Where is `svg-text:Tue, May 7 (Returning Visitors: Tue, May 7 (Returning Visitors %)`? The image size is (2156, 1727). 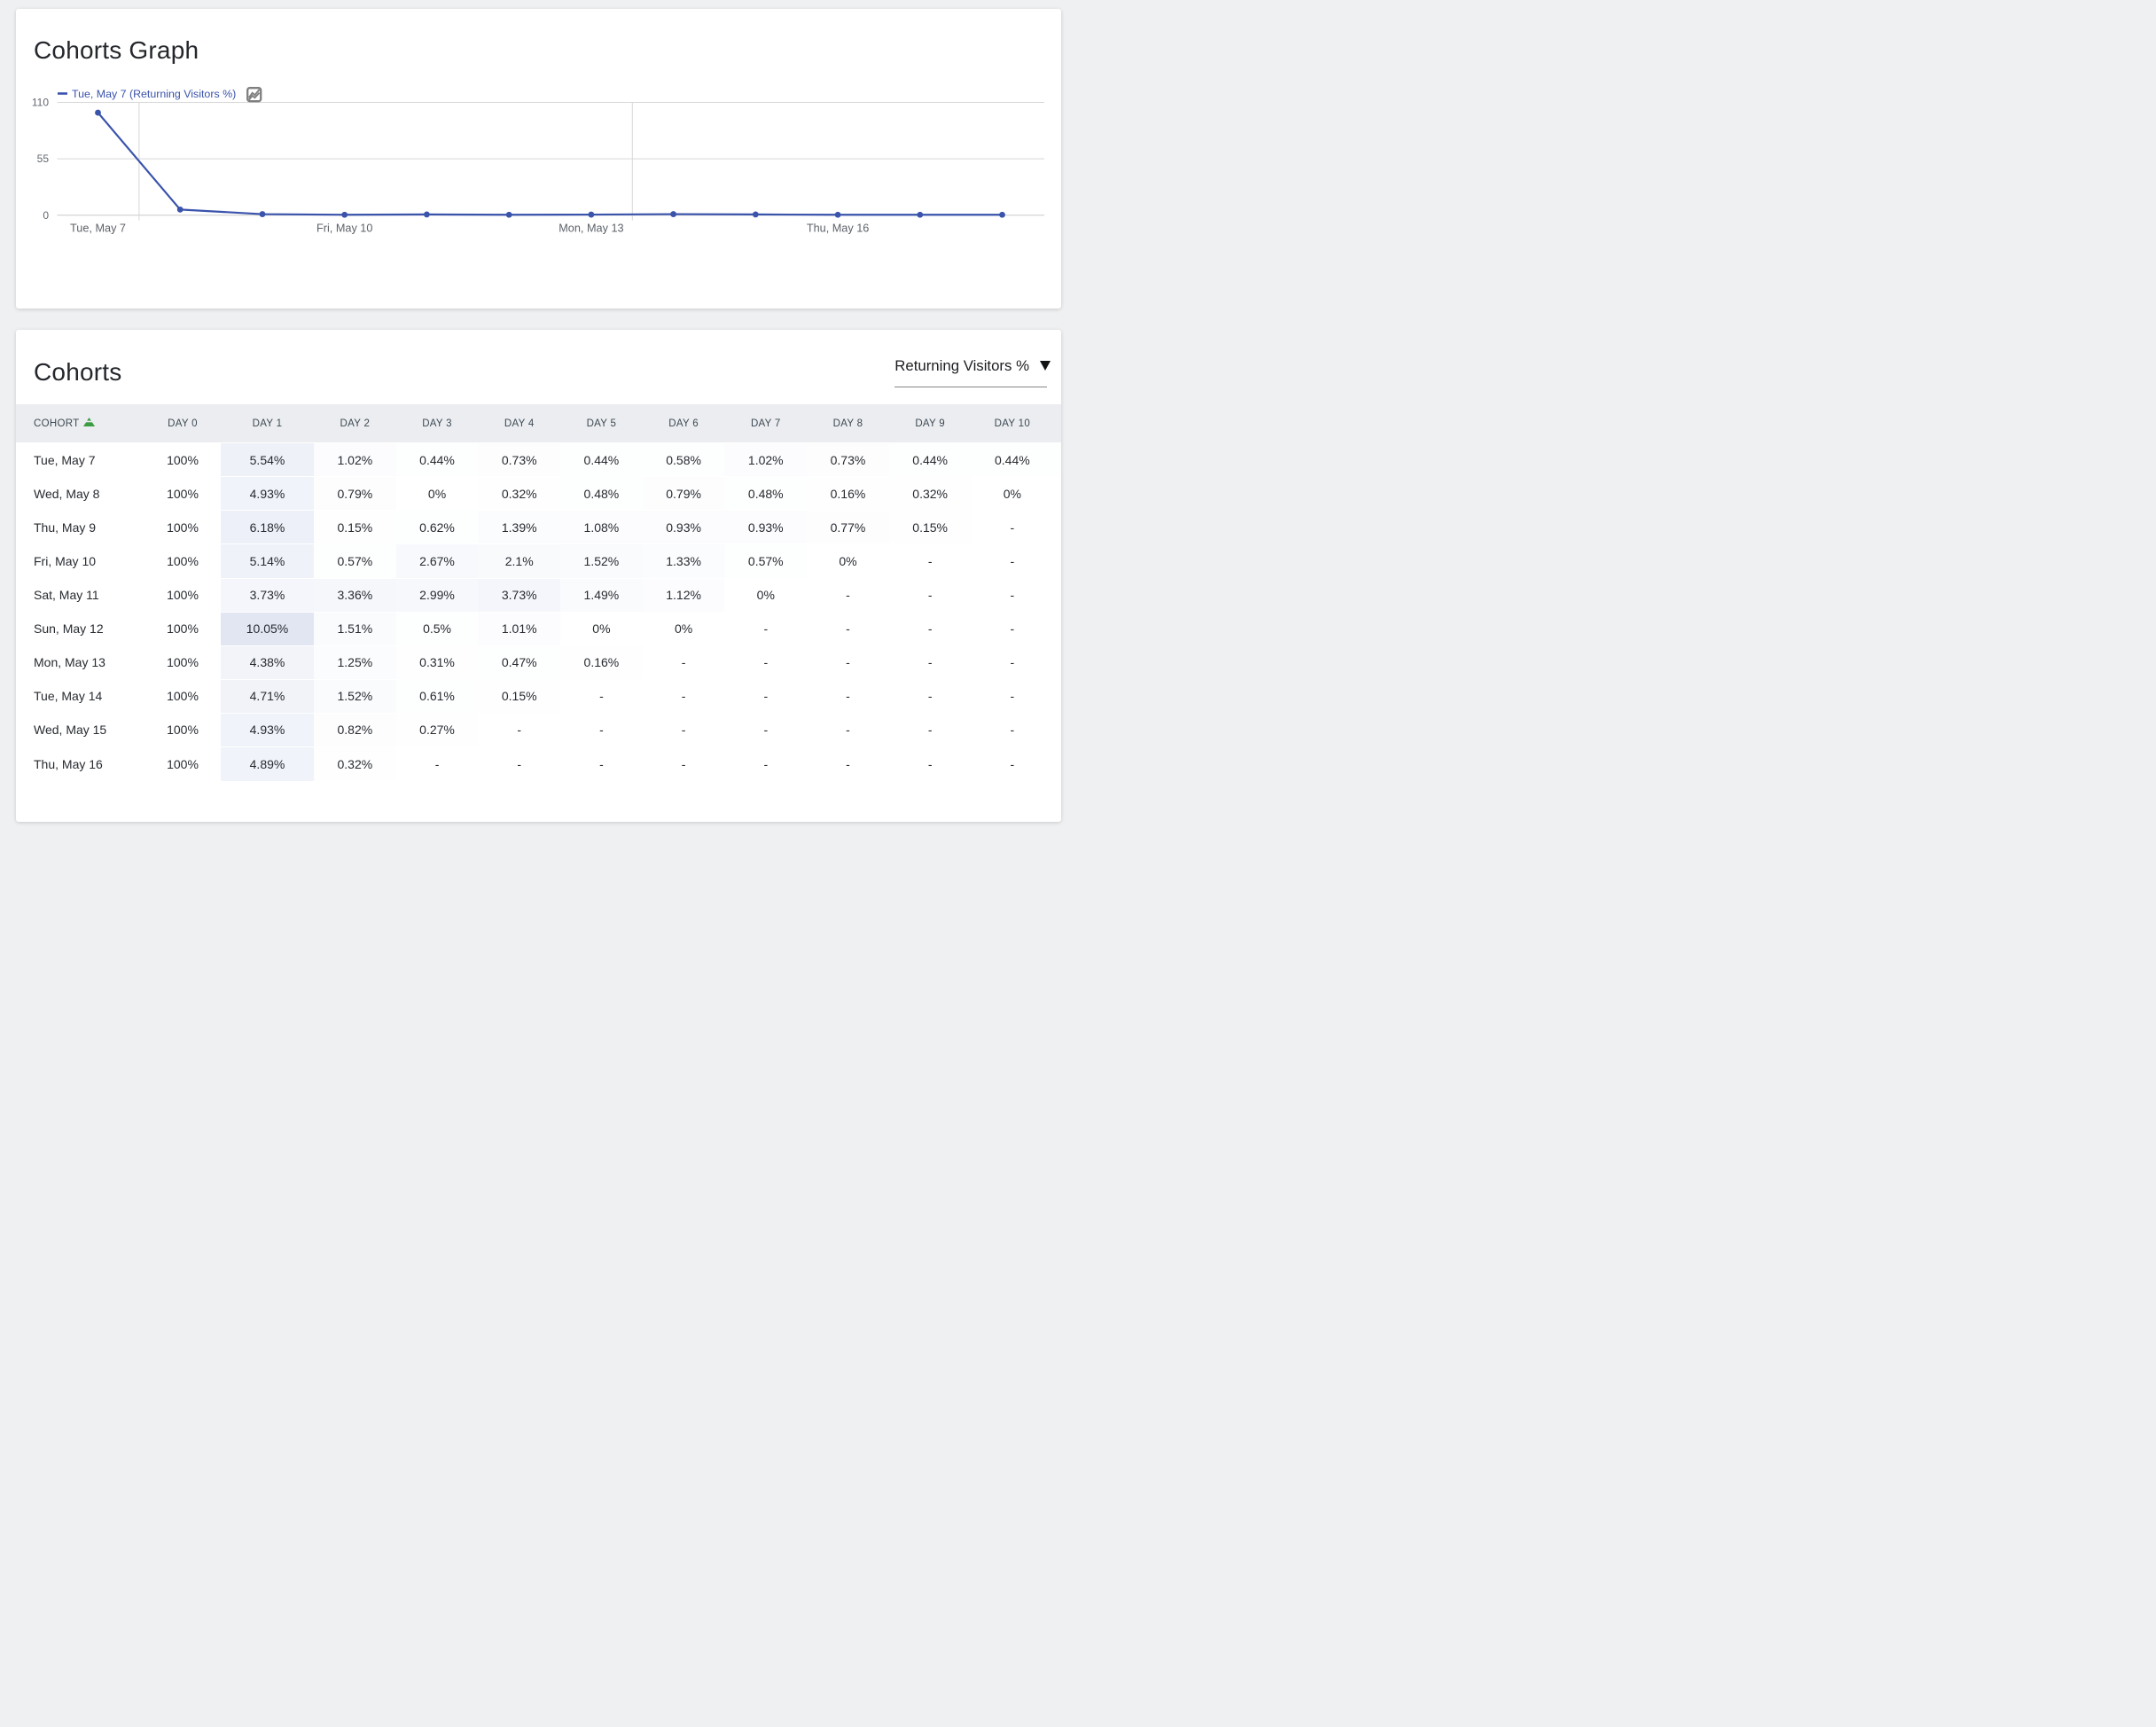 svg-text:Tue, May 7 (Returning Visitors: Tue, May 7 (Returning Visitors %) is located at coordinates (154, 94).